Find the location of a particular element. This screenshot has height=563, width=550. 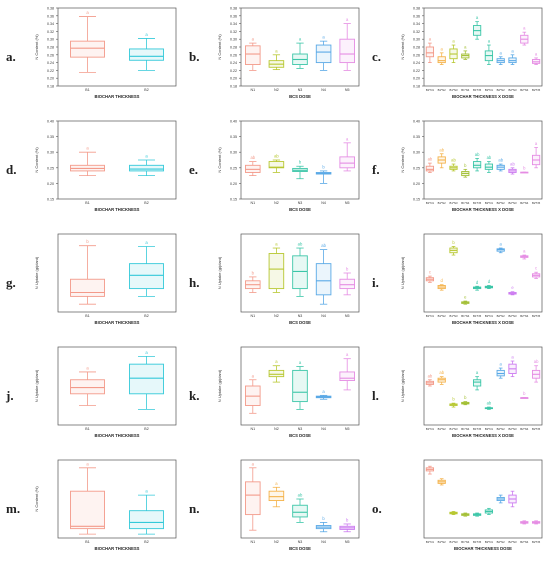

x-tick-label: B1*N4 is located at coordinates (465, 542).